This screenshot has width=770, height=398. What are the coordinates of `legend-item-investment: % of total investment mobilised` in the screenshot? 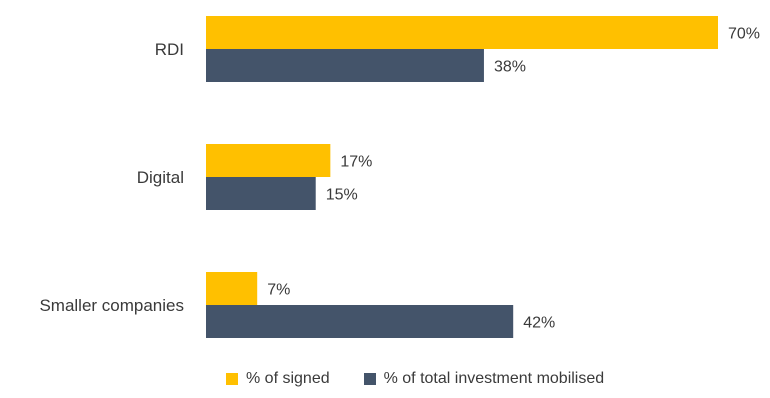 It's located at (484, 379).